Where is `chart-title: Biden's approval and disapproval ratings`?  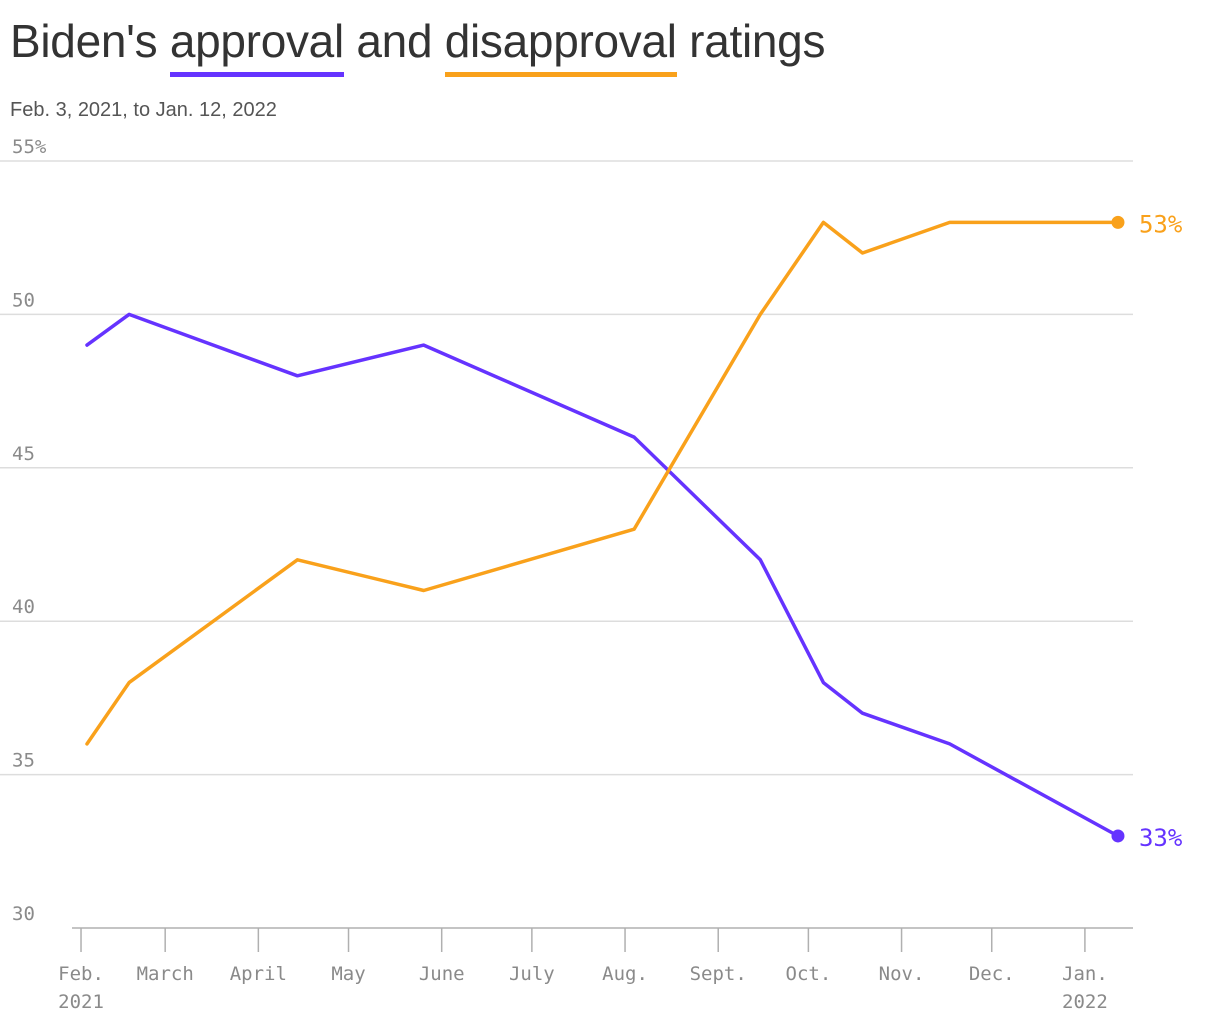 chart-title: Biden's approval and disapproval ratings is located at coordinates (417, 45).